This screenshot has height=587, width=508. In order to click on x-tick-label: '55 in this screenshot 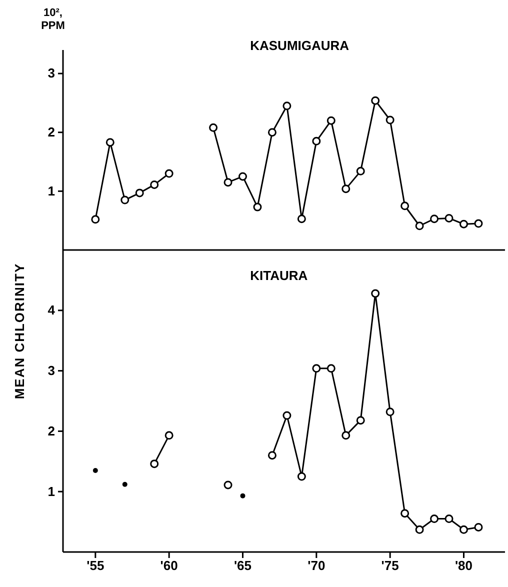, I will do `click(95, 566)`.